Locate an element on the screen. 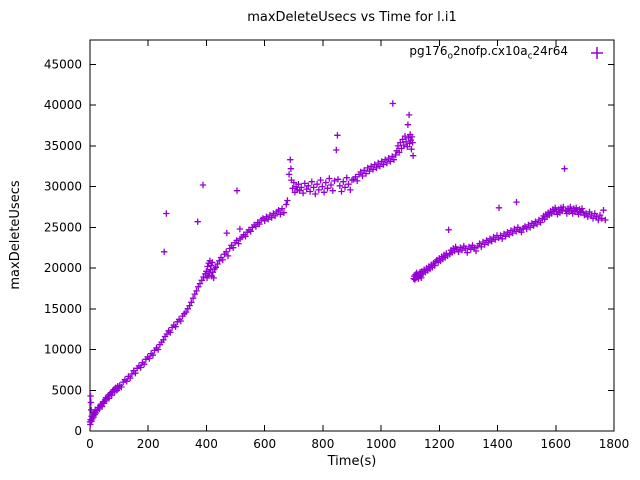  y-tick-label: 25000 is located at coordinates (63, 227).